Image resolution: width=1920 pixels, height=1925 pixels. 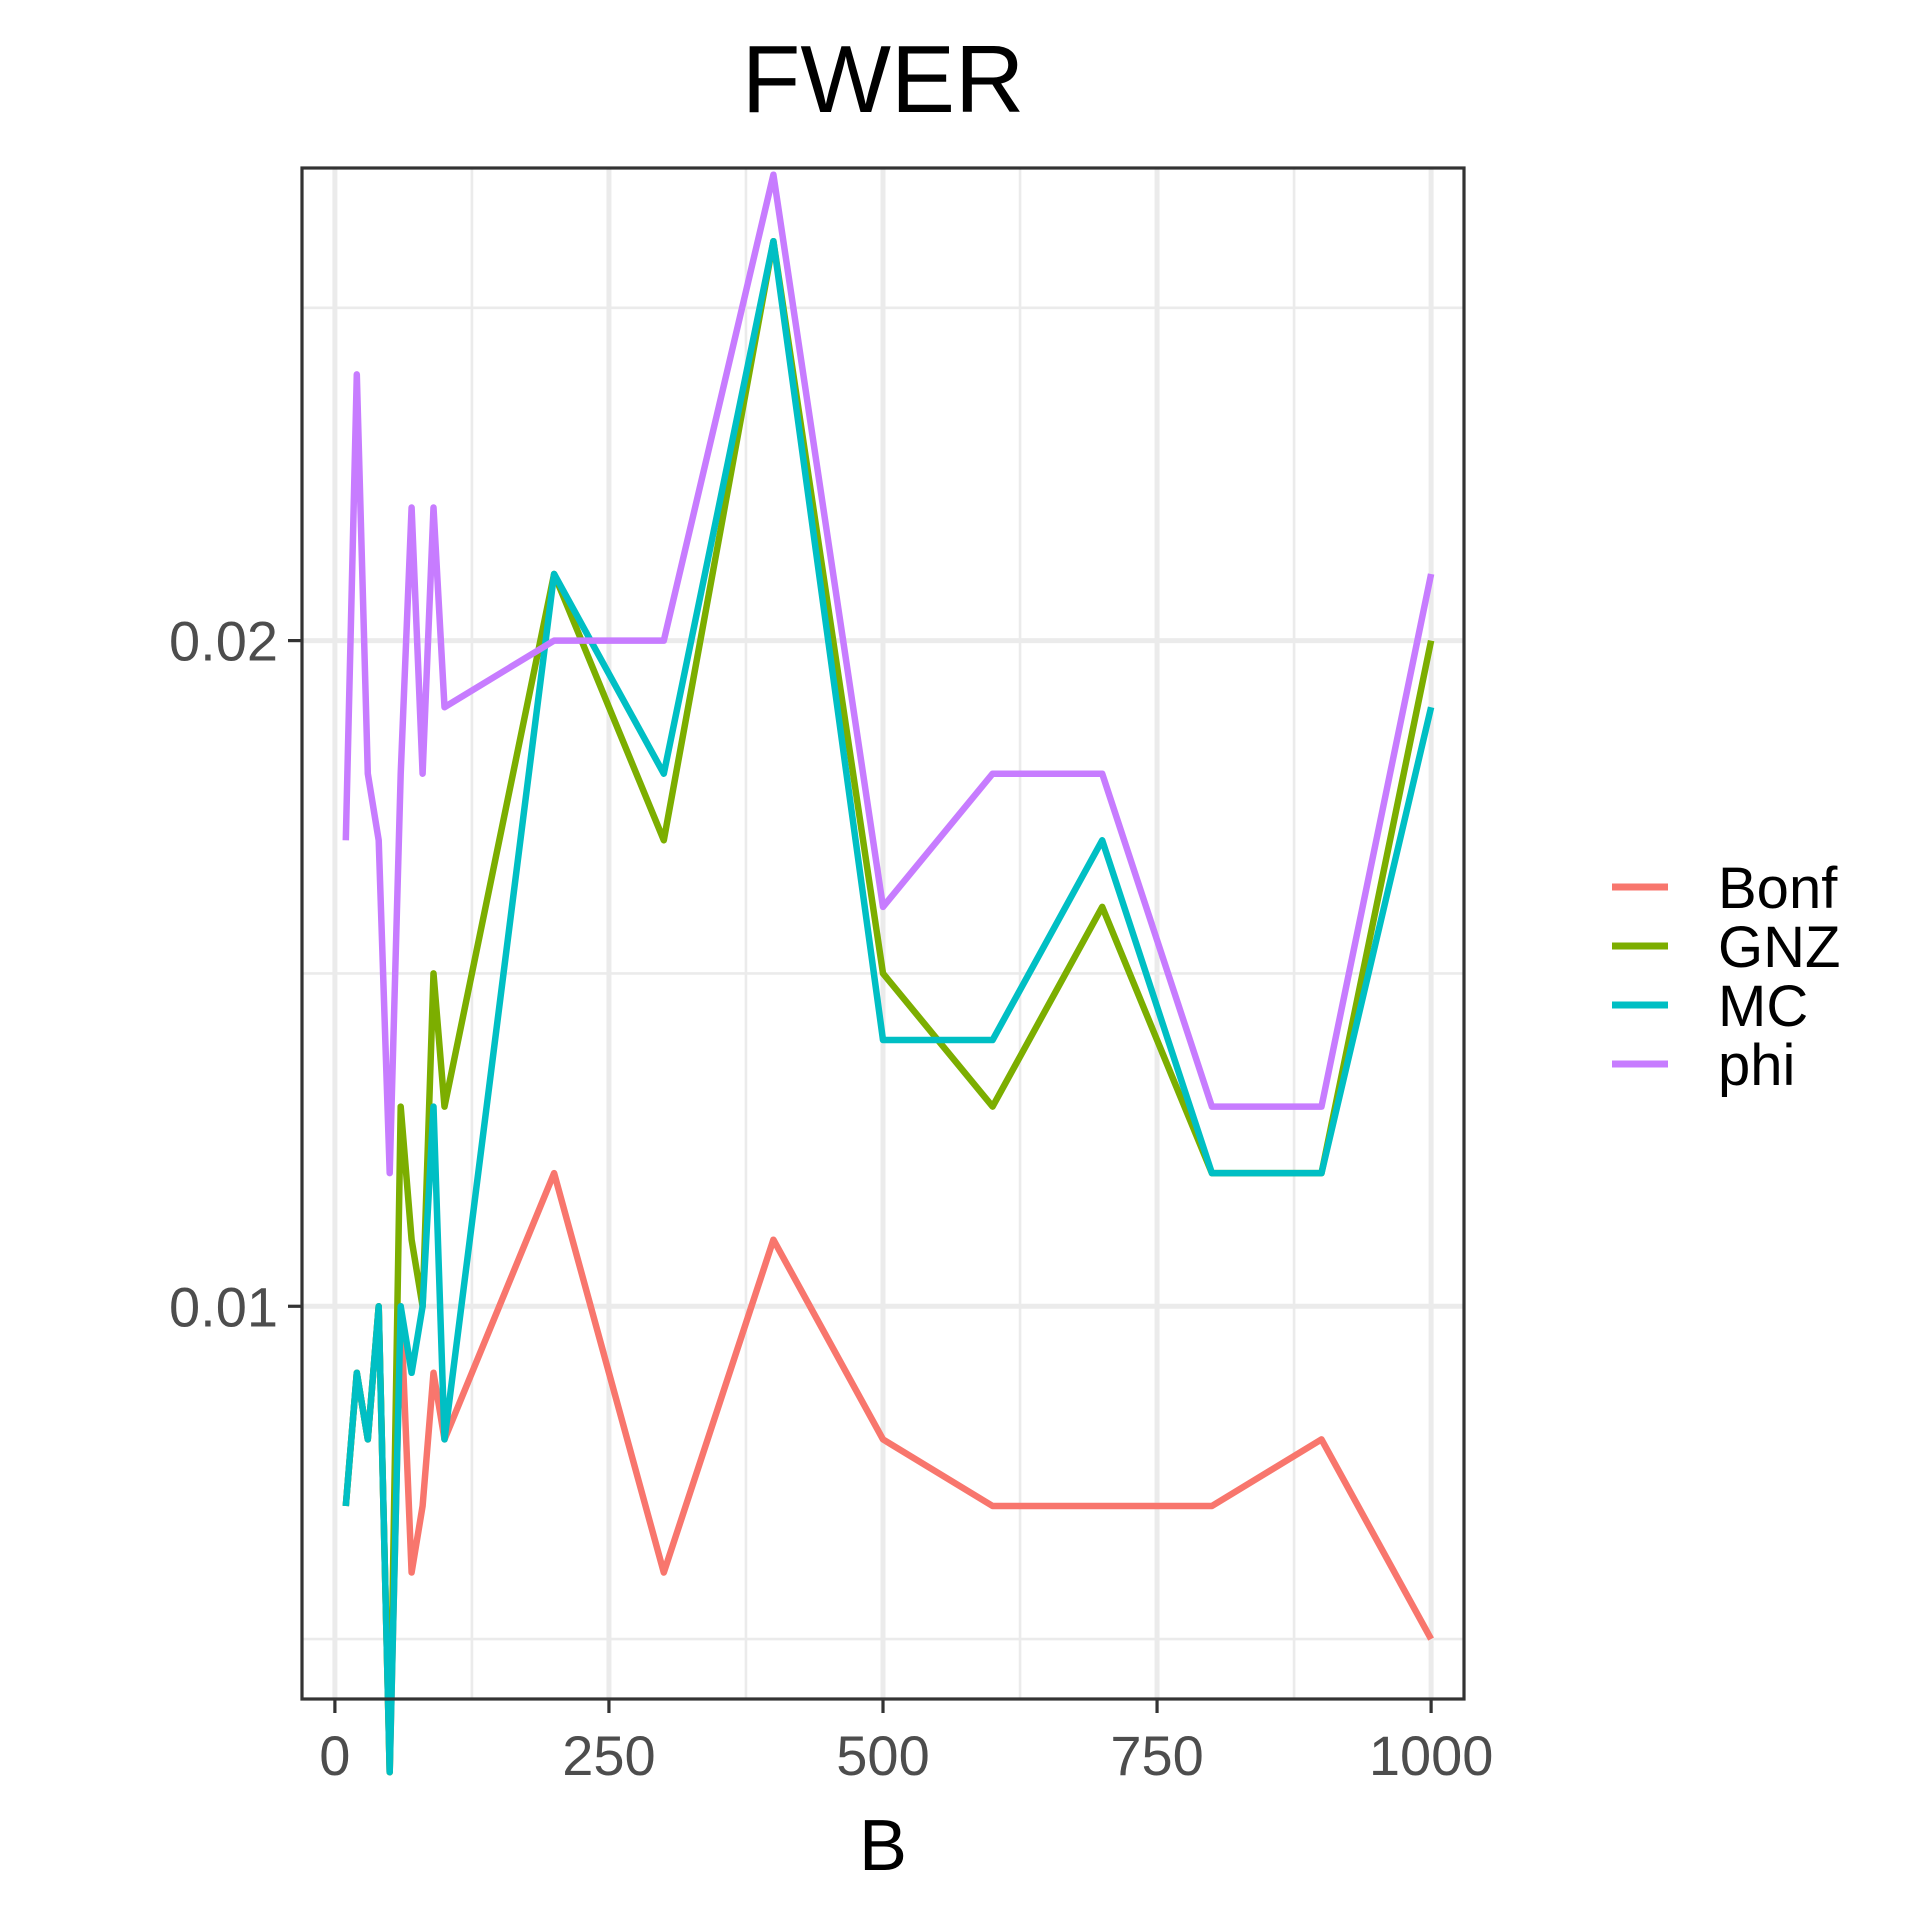 What do you see at coordinates (1156, 1755) in the screenshot?
I see `x-tick-label: 750` at bounding box center [1156, 1755].